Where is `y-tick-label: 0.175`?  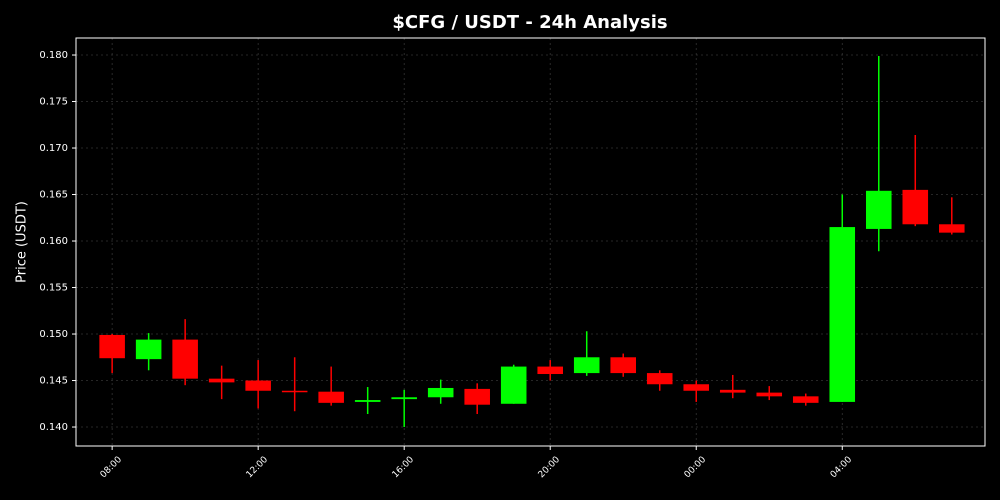
y-tick-label: 0.175 is located at coordinates (53, 102).